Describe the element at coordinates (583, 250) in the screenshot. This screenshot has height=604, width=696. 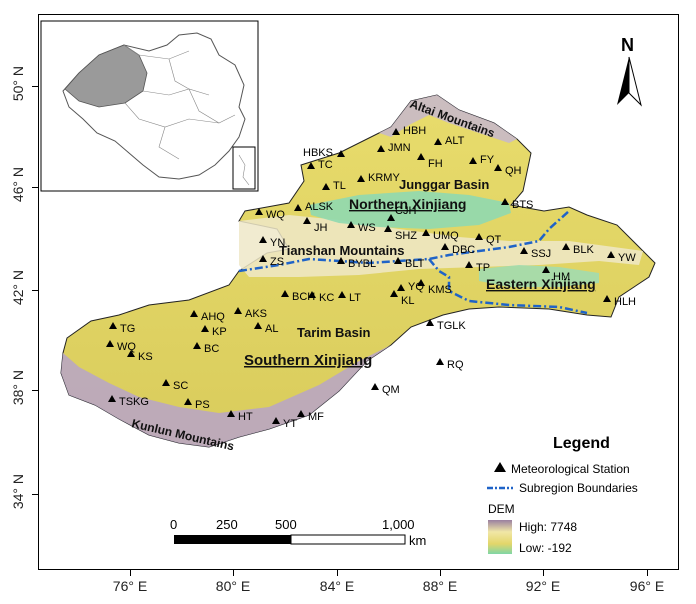
I see `station-label: BLK` at that location.